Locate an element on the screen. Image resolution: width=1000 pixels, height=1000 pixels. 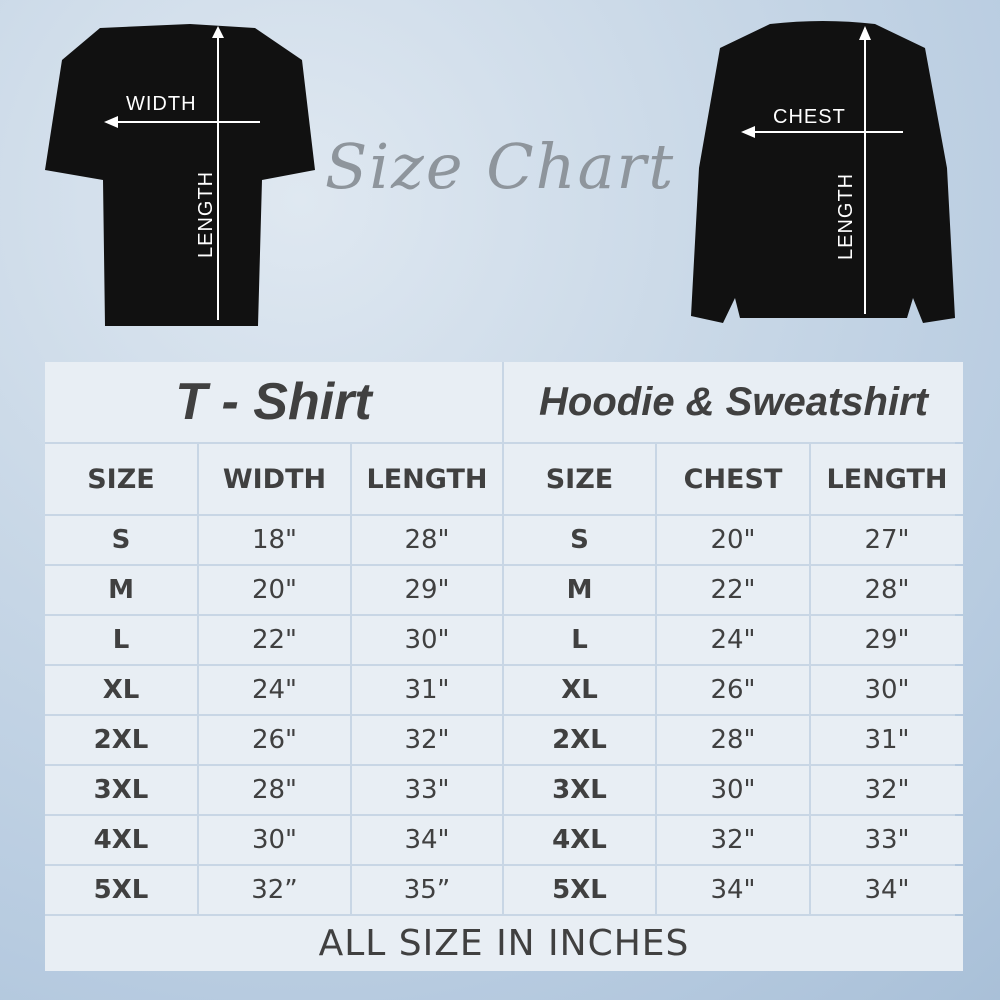
tshirt-size-cell: 5XL is located at coordinates (121, 890).